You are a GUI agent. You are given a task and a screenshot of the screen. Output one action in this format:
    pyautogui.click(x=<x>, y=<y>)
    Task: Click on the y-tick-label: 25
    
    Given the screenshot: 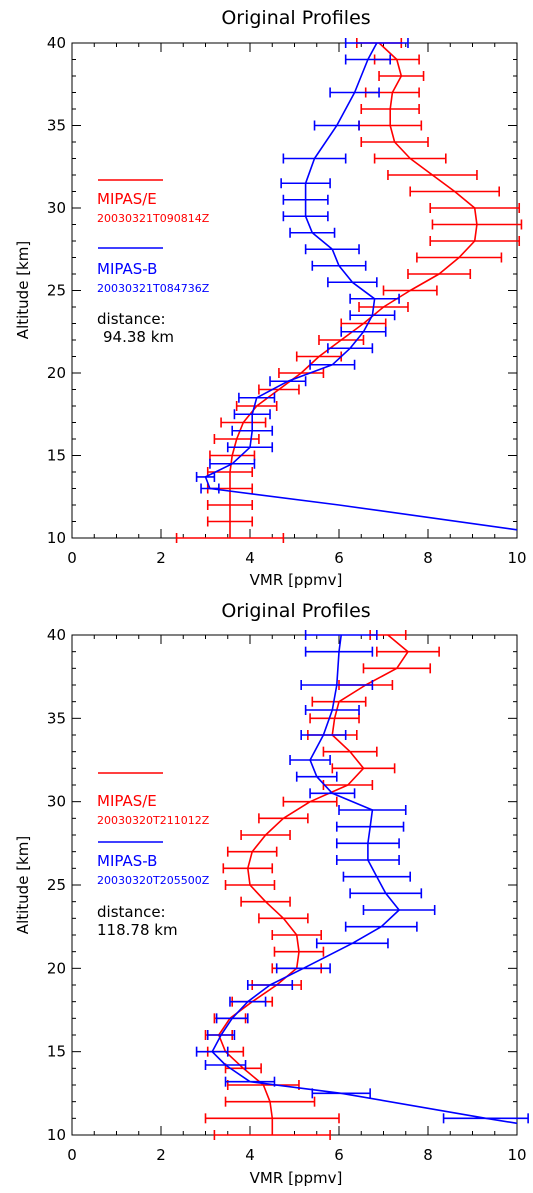 What is the action you would take?
    pyautogui.click(x=56, y=291)
    